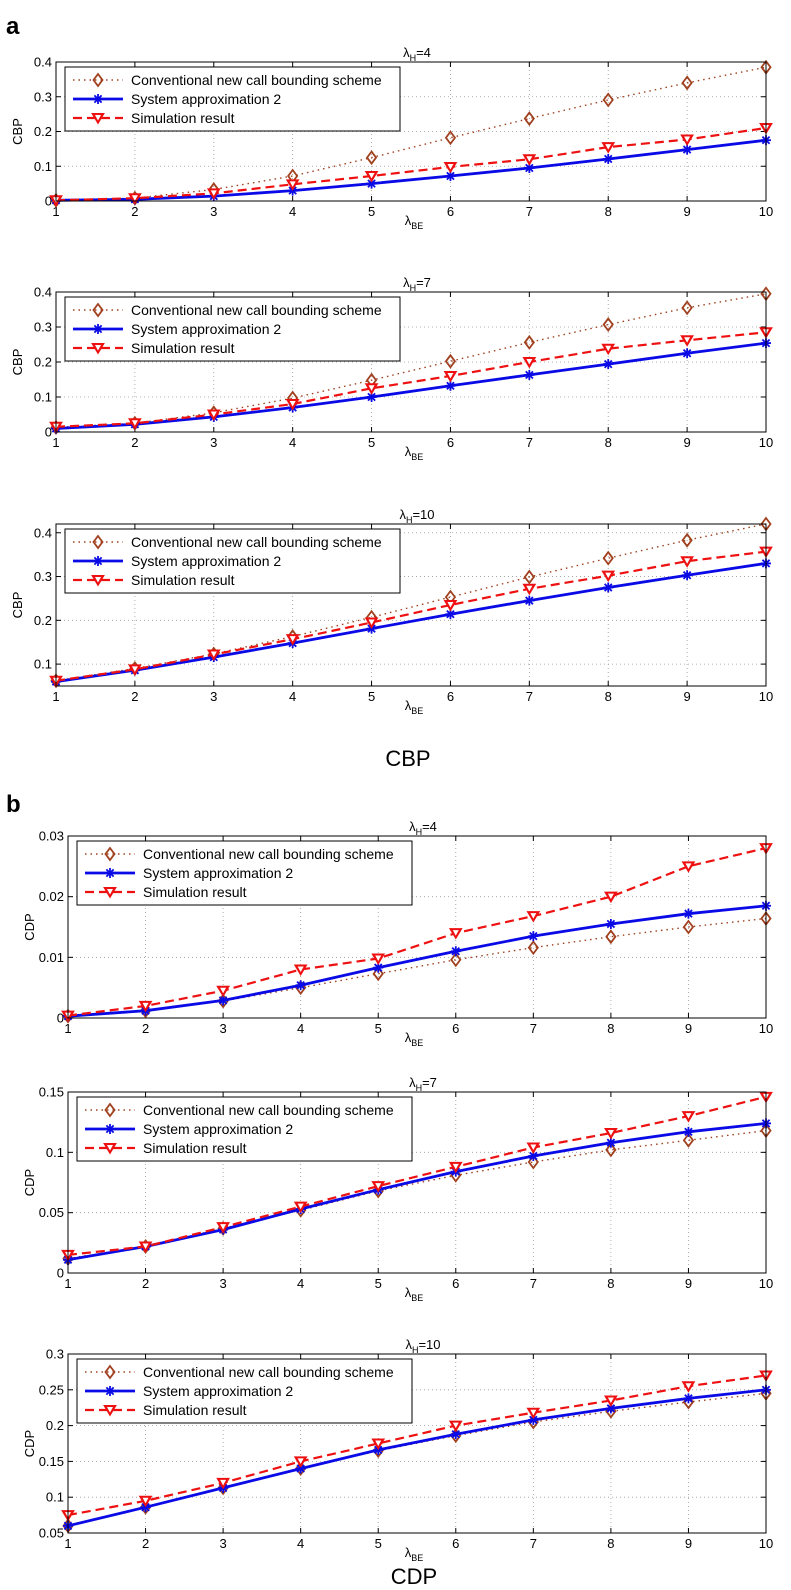 This screenshot has height=1590, width=791. What do you see at coordinates (51, 1092) in the screenshot?
I see `y-tick-label: 0.15` at bounding box center [51, 1092].